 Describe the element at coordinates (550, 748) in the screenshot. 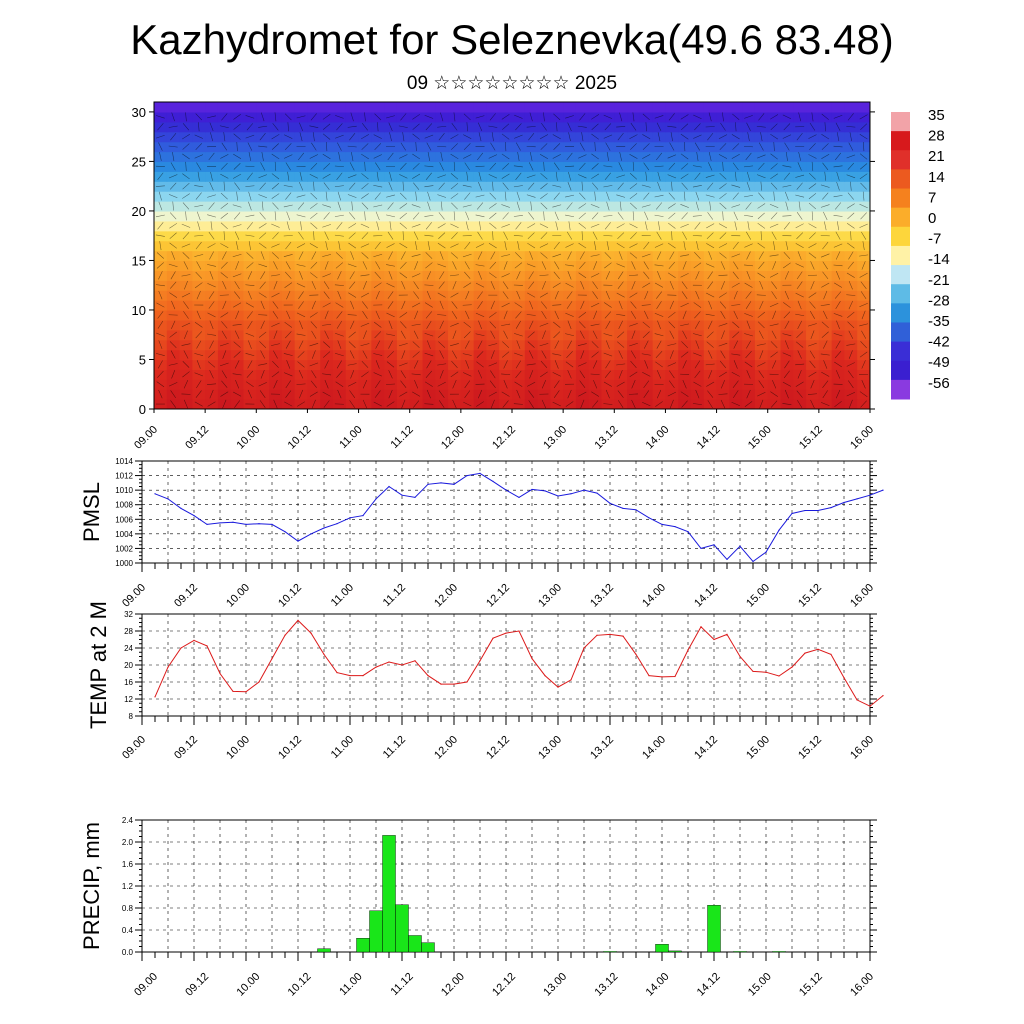

I see `x-tick-label: 13.00` at that location.